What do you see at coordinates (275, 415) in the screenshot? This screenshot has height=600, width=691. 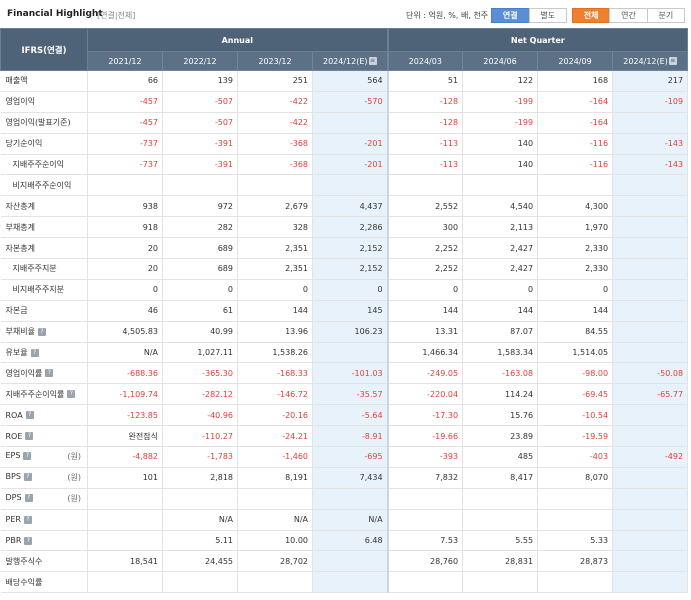 I see `table-cell: -20.16` at bounding box center [275, 415].